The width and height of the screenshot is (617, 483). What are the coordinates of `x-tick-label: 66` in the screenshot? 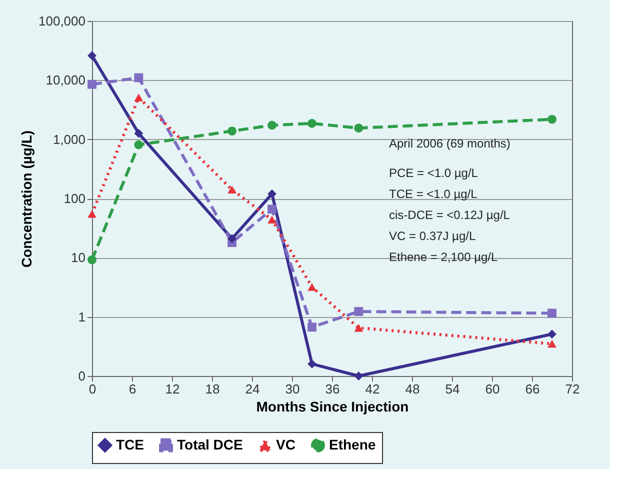 It's located at (532, 389).